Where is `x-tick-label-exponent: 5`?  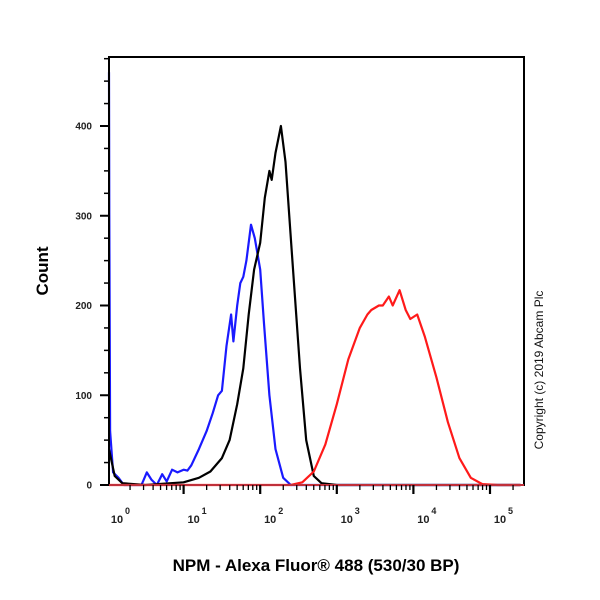
x-tick-label-exponent: 5 is located at coordinates (510, 511).